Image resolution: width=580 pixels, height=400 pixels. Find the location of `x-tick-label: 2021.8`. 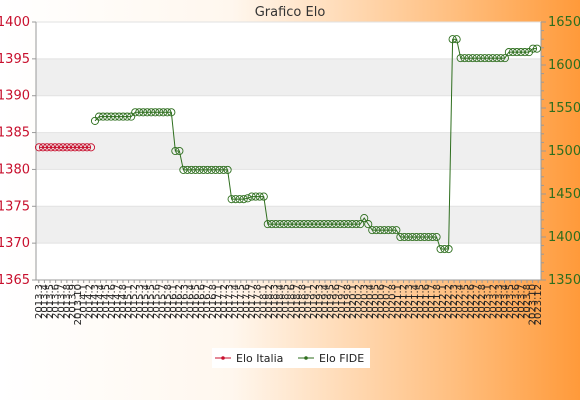

x-tick-label: 2021.8 is located at coordinates (437, 301).